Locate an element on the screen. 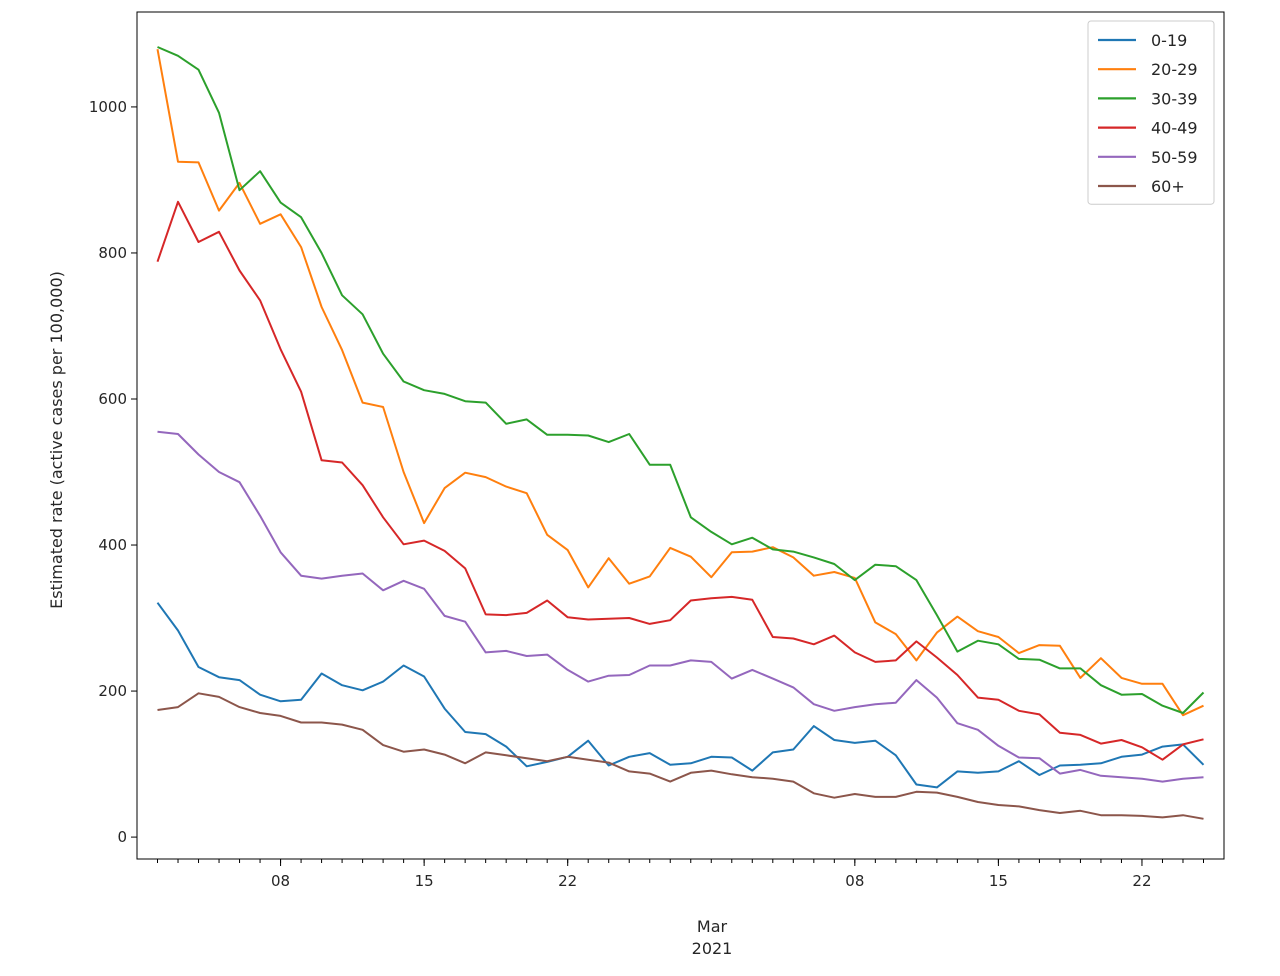  y-tick-label: 400 is located at coordinates (112, 545).